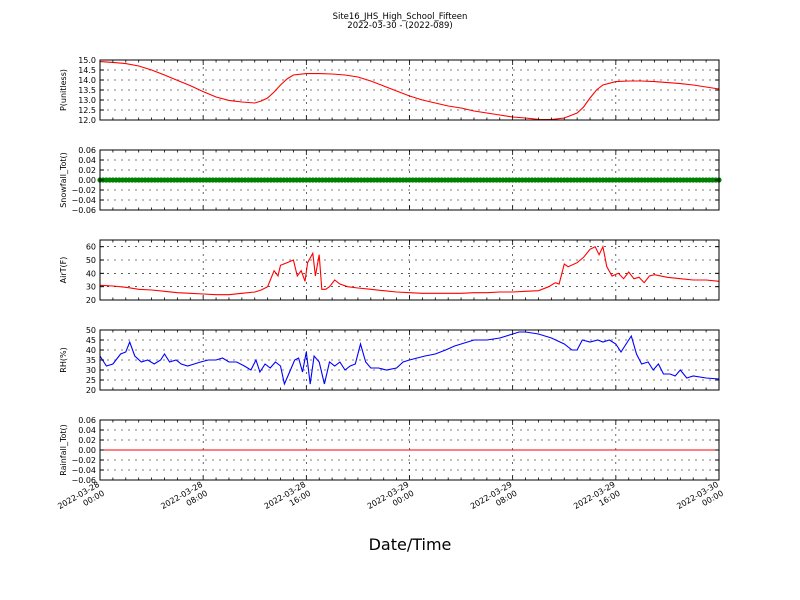 The image size is (800, 600). Describe the element at coordinates (87, 90) in the screenshot. I see `y-tick-label: 13.5` at that location.